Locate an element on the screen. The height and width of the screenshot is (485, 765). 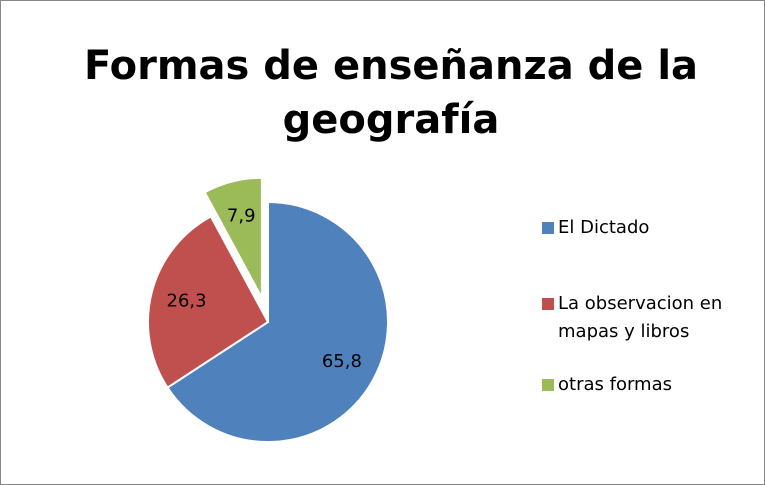
legend-entry: otras formas is located at coordinates (642, 385).